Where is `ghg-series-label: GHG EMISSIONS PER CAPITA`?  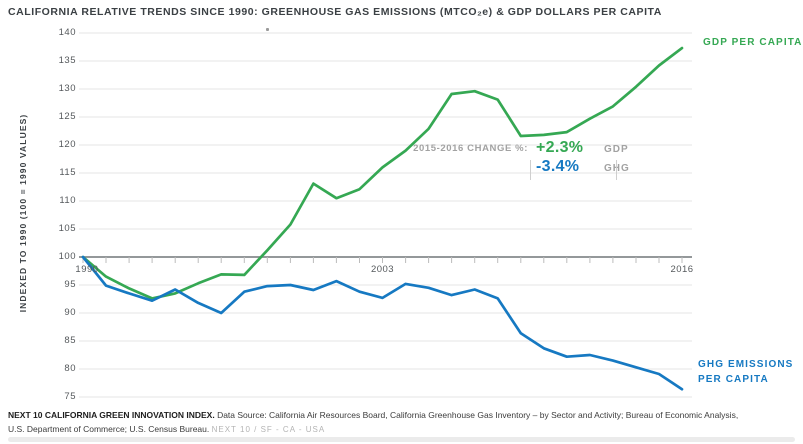 ghg-series-label: GHG EMISSIONS PER CAPITA is located at coordinates (745, 372).